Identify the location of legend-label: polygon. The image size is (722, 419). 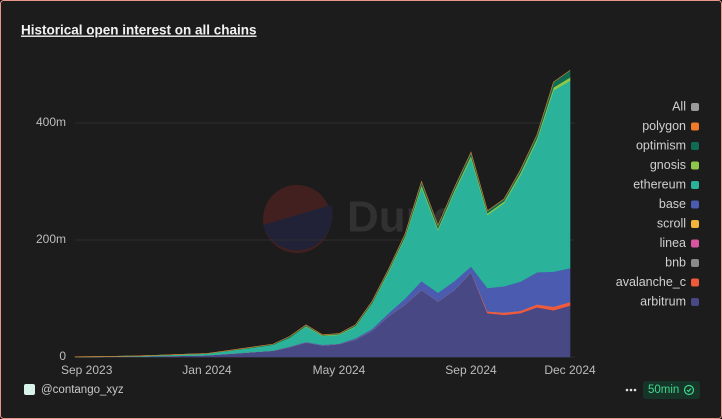
(664, 126).